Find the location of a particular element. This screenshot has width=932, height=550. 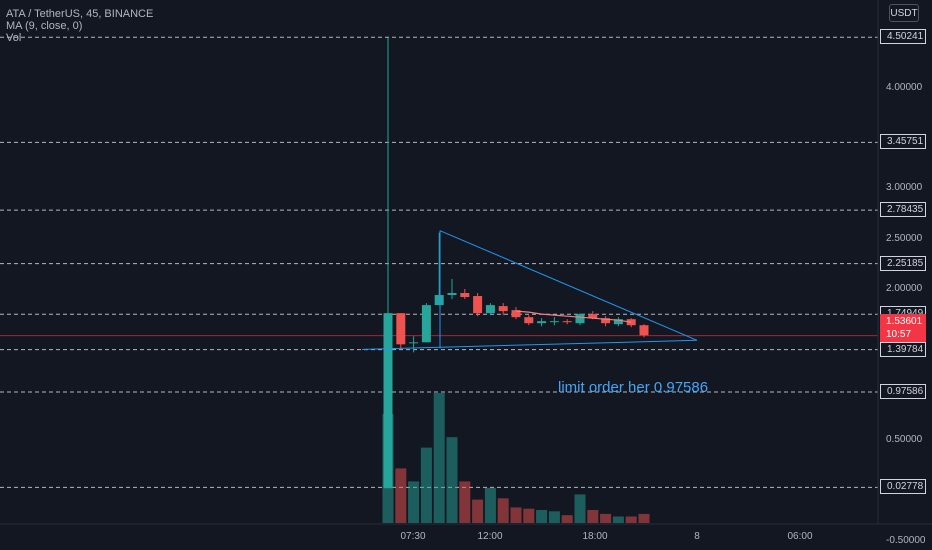

ma-indicator-label: MA (9, close, 0) is located at coordinates (44, 26).